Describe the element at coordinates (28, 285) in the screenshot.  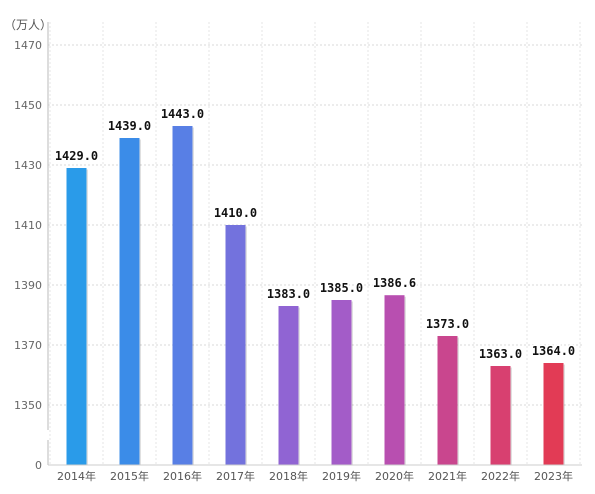
I see `y-tick-label: 1390` at that location.